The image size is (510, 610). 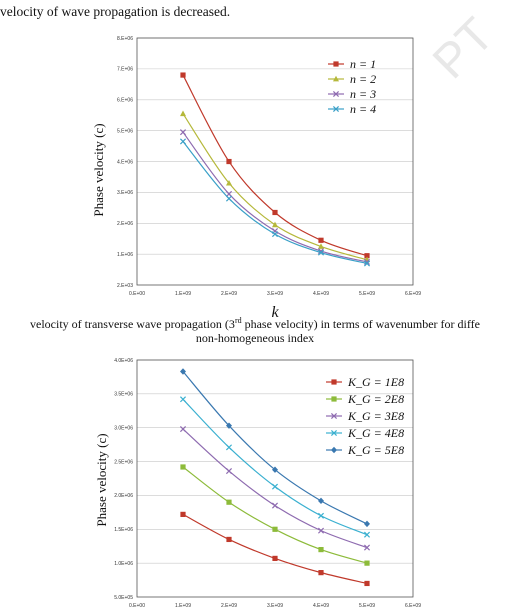 I want to click on c2-y-tick-label: 3.5E+06, so click(x=123, y=395).